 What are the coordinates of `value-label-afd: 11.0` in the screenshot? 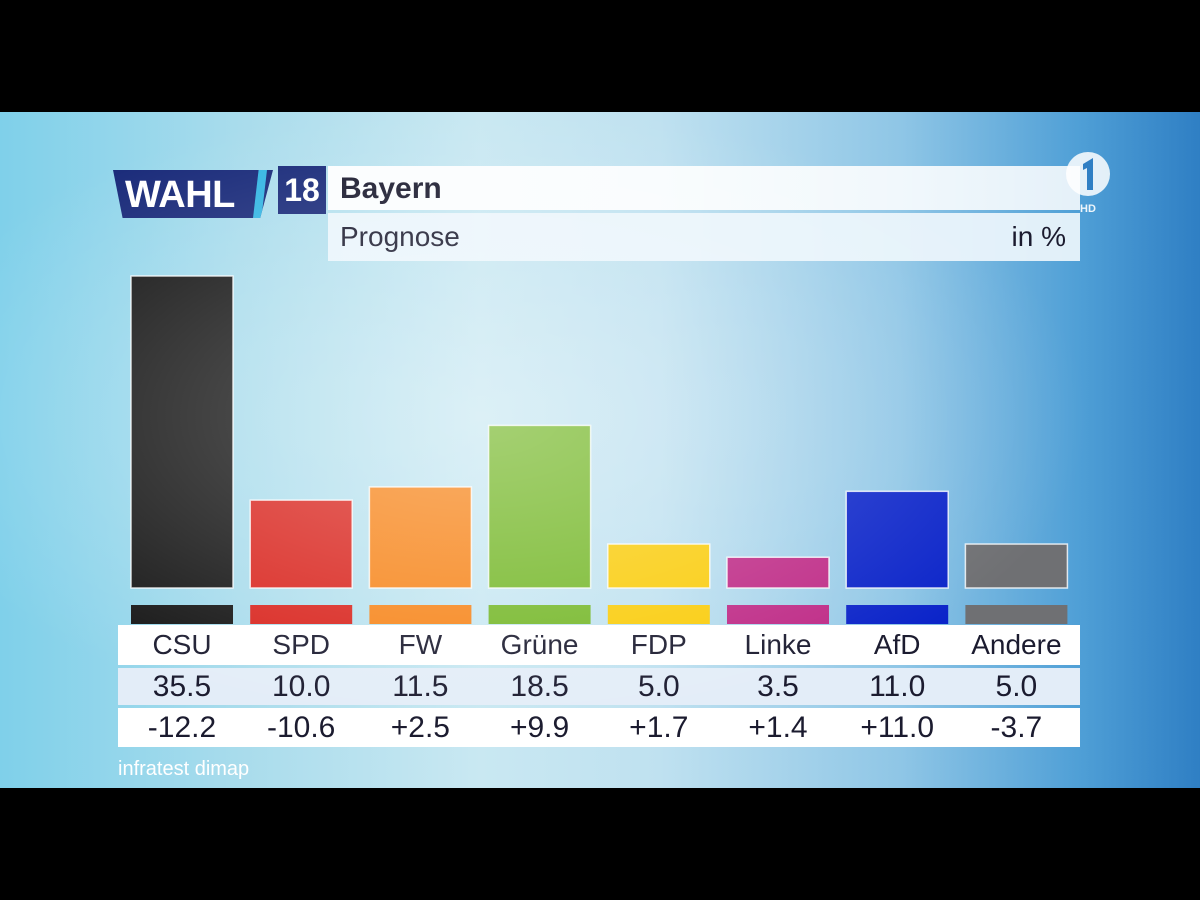 It's located at (897, 686).